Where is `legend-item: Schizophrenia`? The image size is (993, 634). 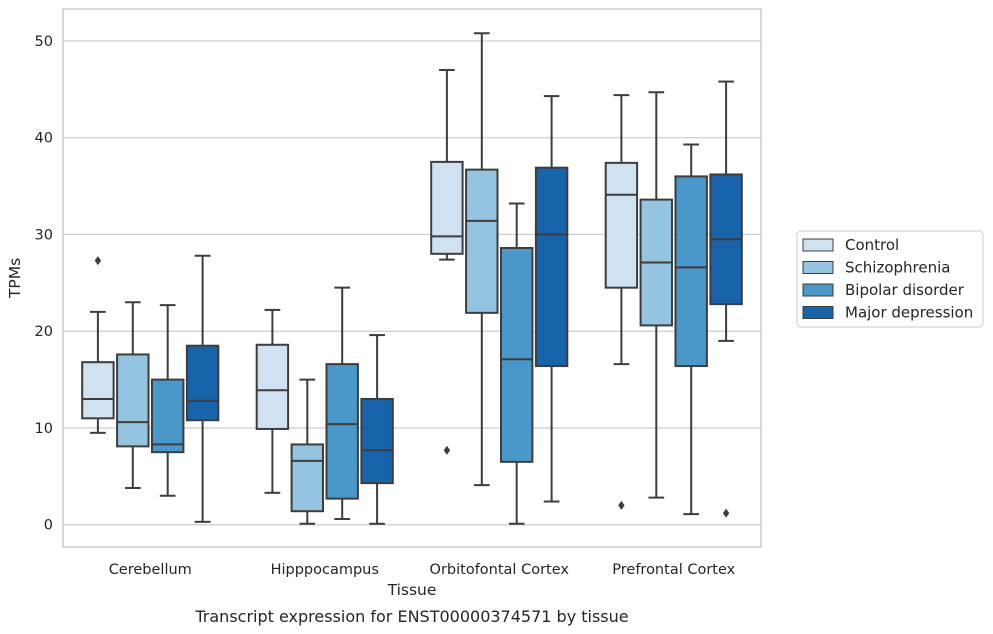 legend-item: Schizophrenia is located at coordinates (876, 268).